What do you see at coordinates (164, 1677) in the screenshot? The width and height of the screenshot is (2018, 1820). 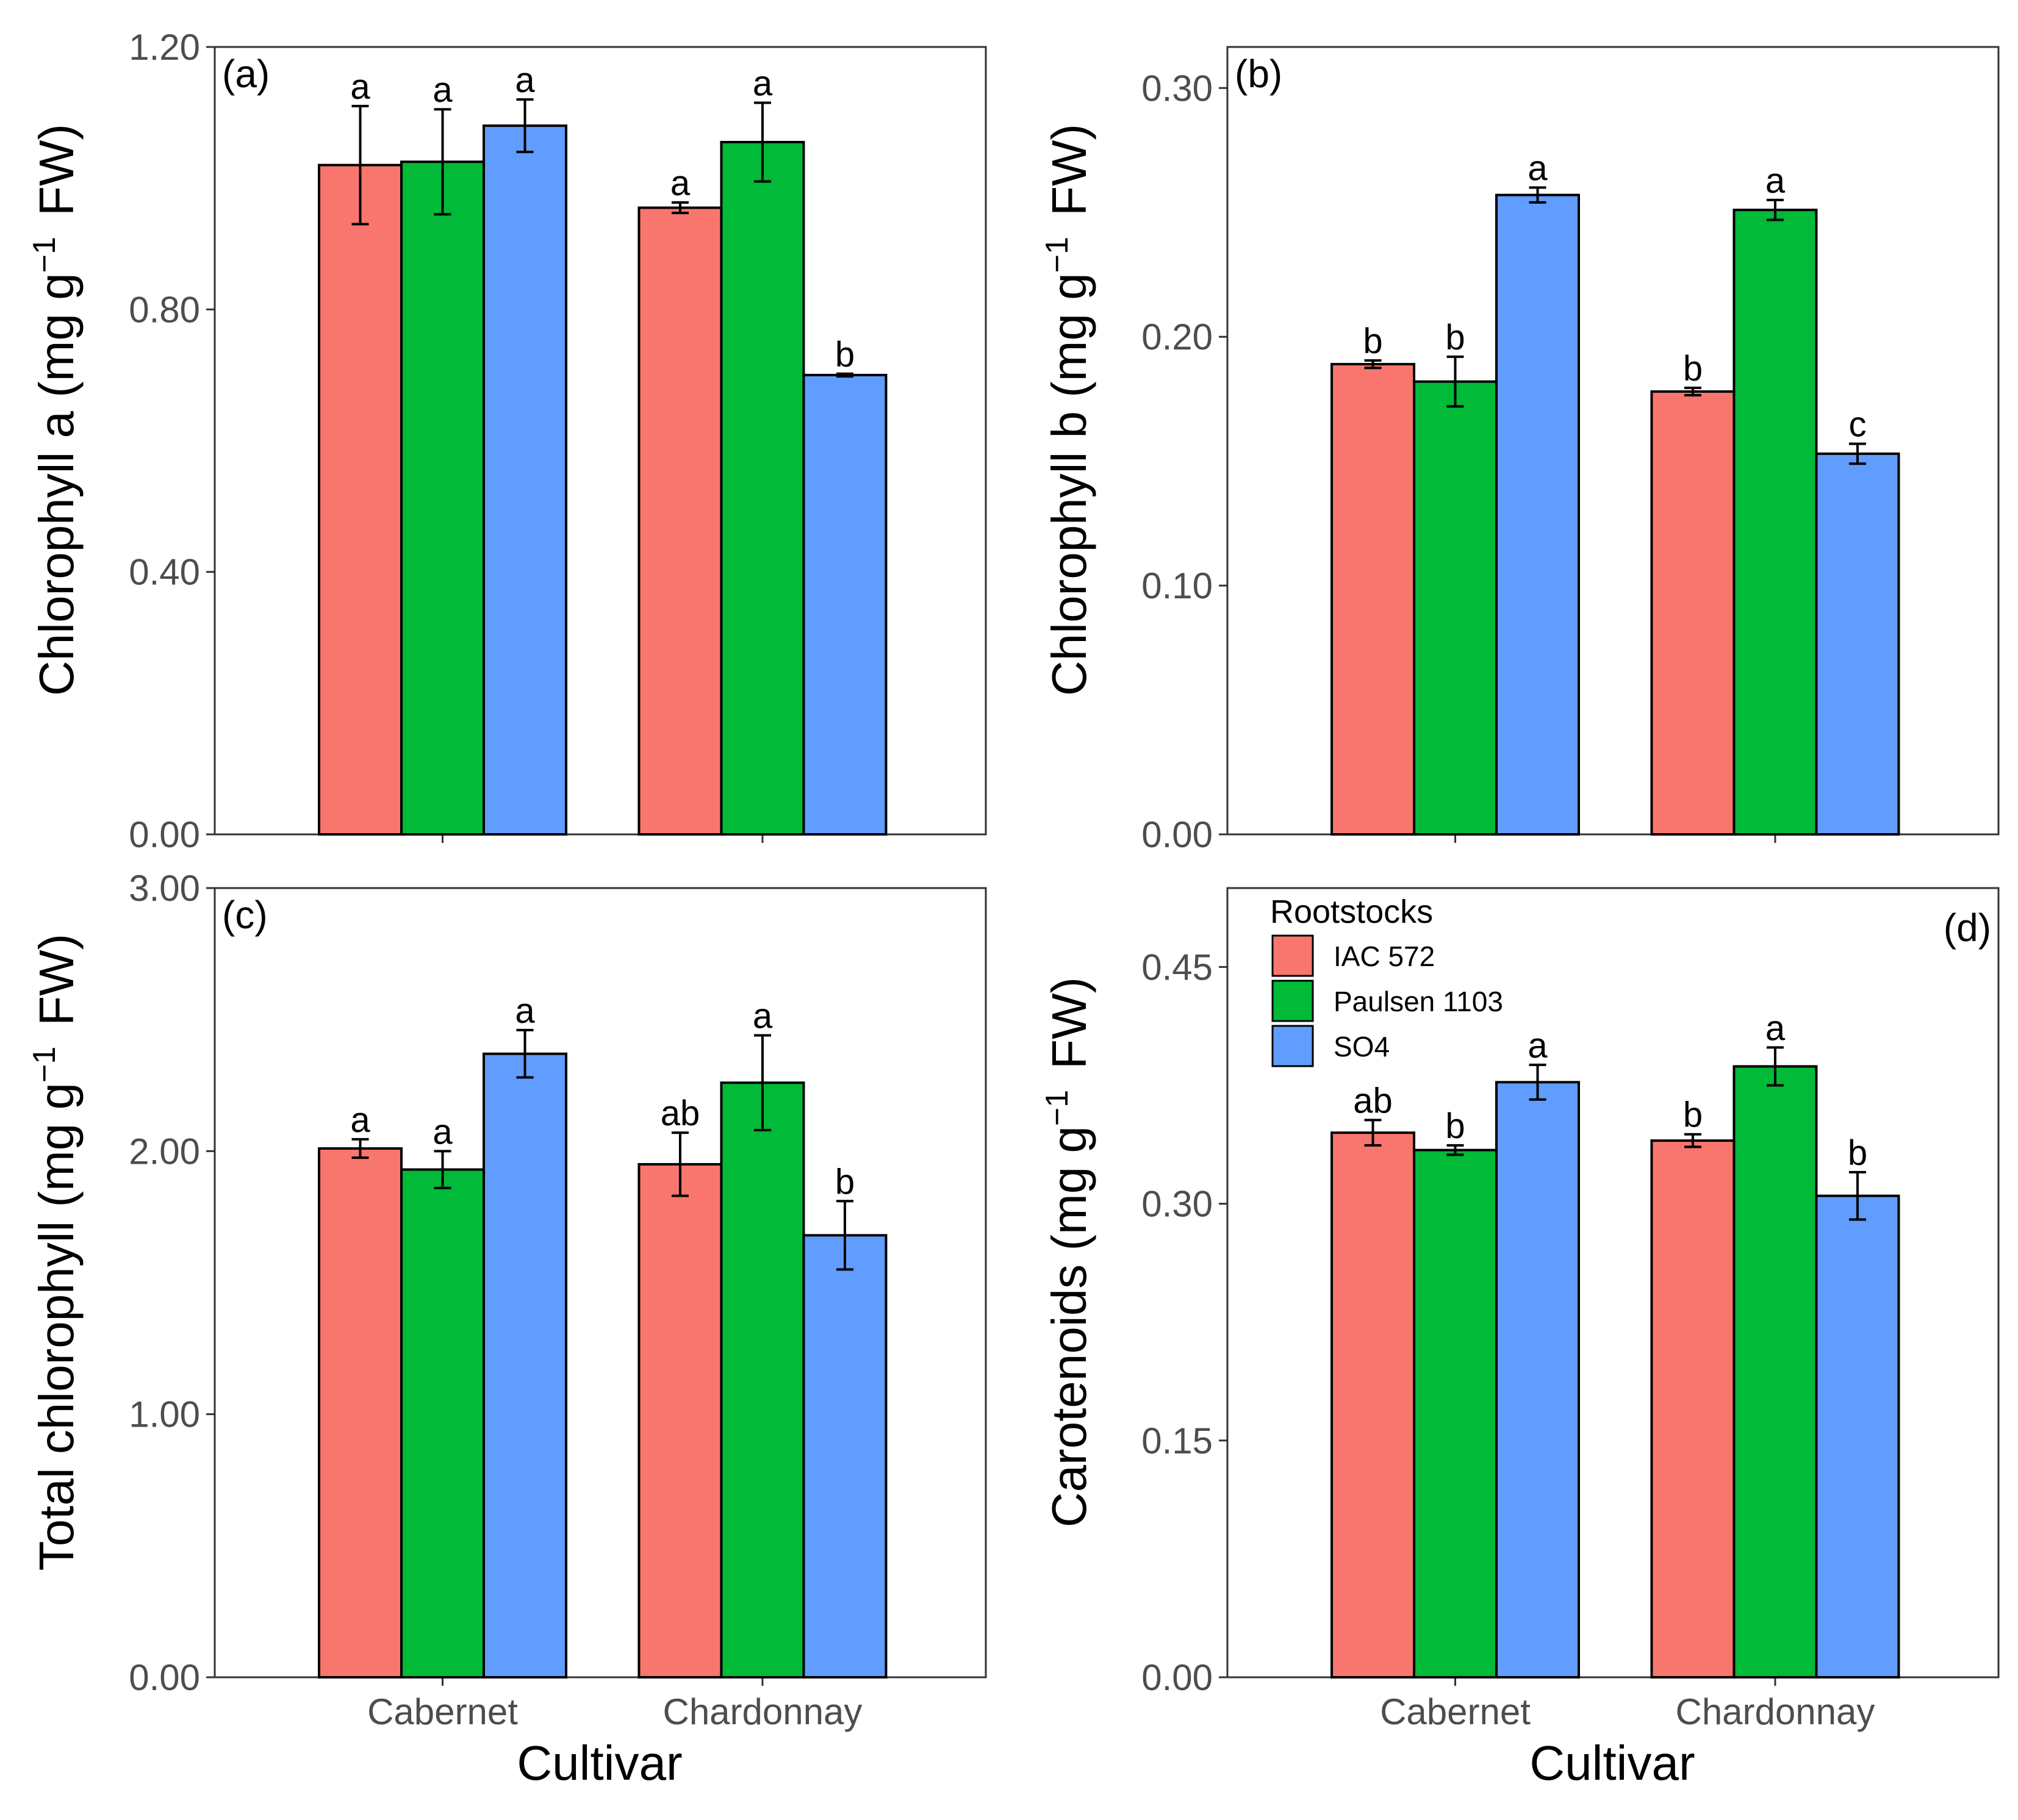 I see `panel-c-ytick-label: 0.00` at bounding box center [164, 1677].